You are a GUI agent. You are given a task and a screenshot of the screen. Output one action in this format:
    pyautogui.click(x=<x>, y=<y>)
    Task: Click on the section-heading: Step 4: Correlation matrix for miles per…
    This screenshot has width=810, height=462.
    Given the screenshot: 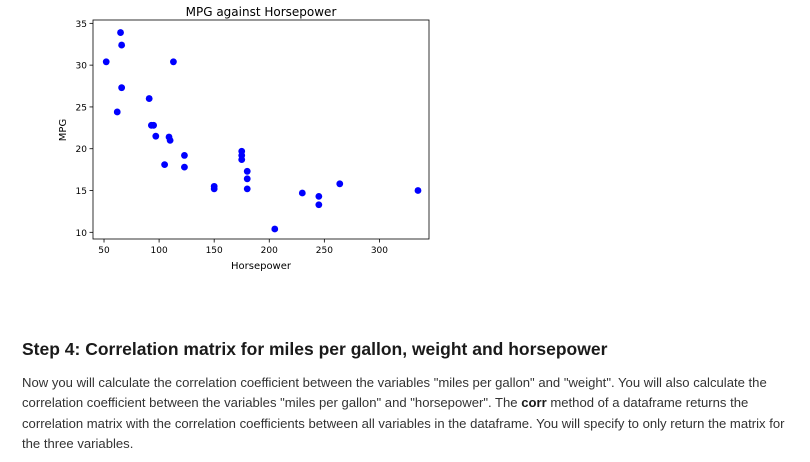 What is the action you would take?
    pyautogui.click(x=315, y=349)
    